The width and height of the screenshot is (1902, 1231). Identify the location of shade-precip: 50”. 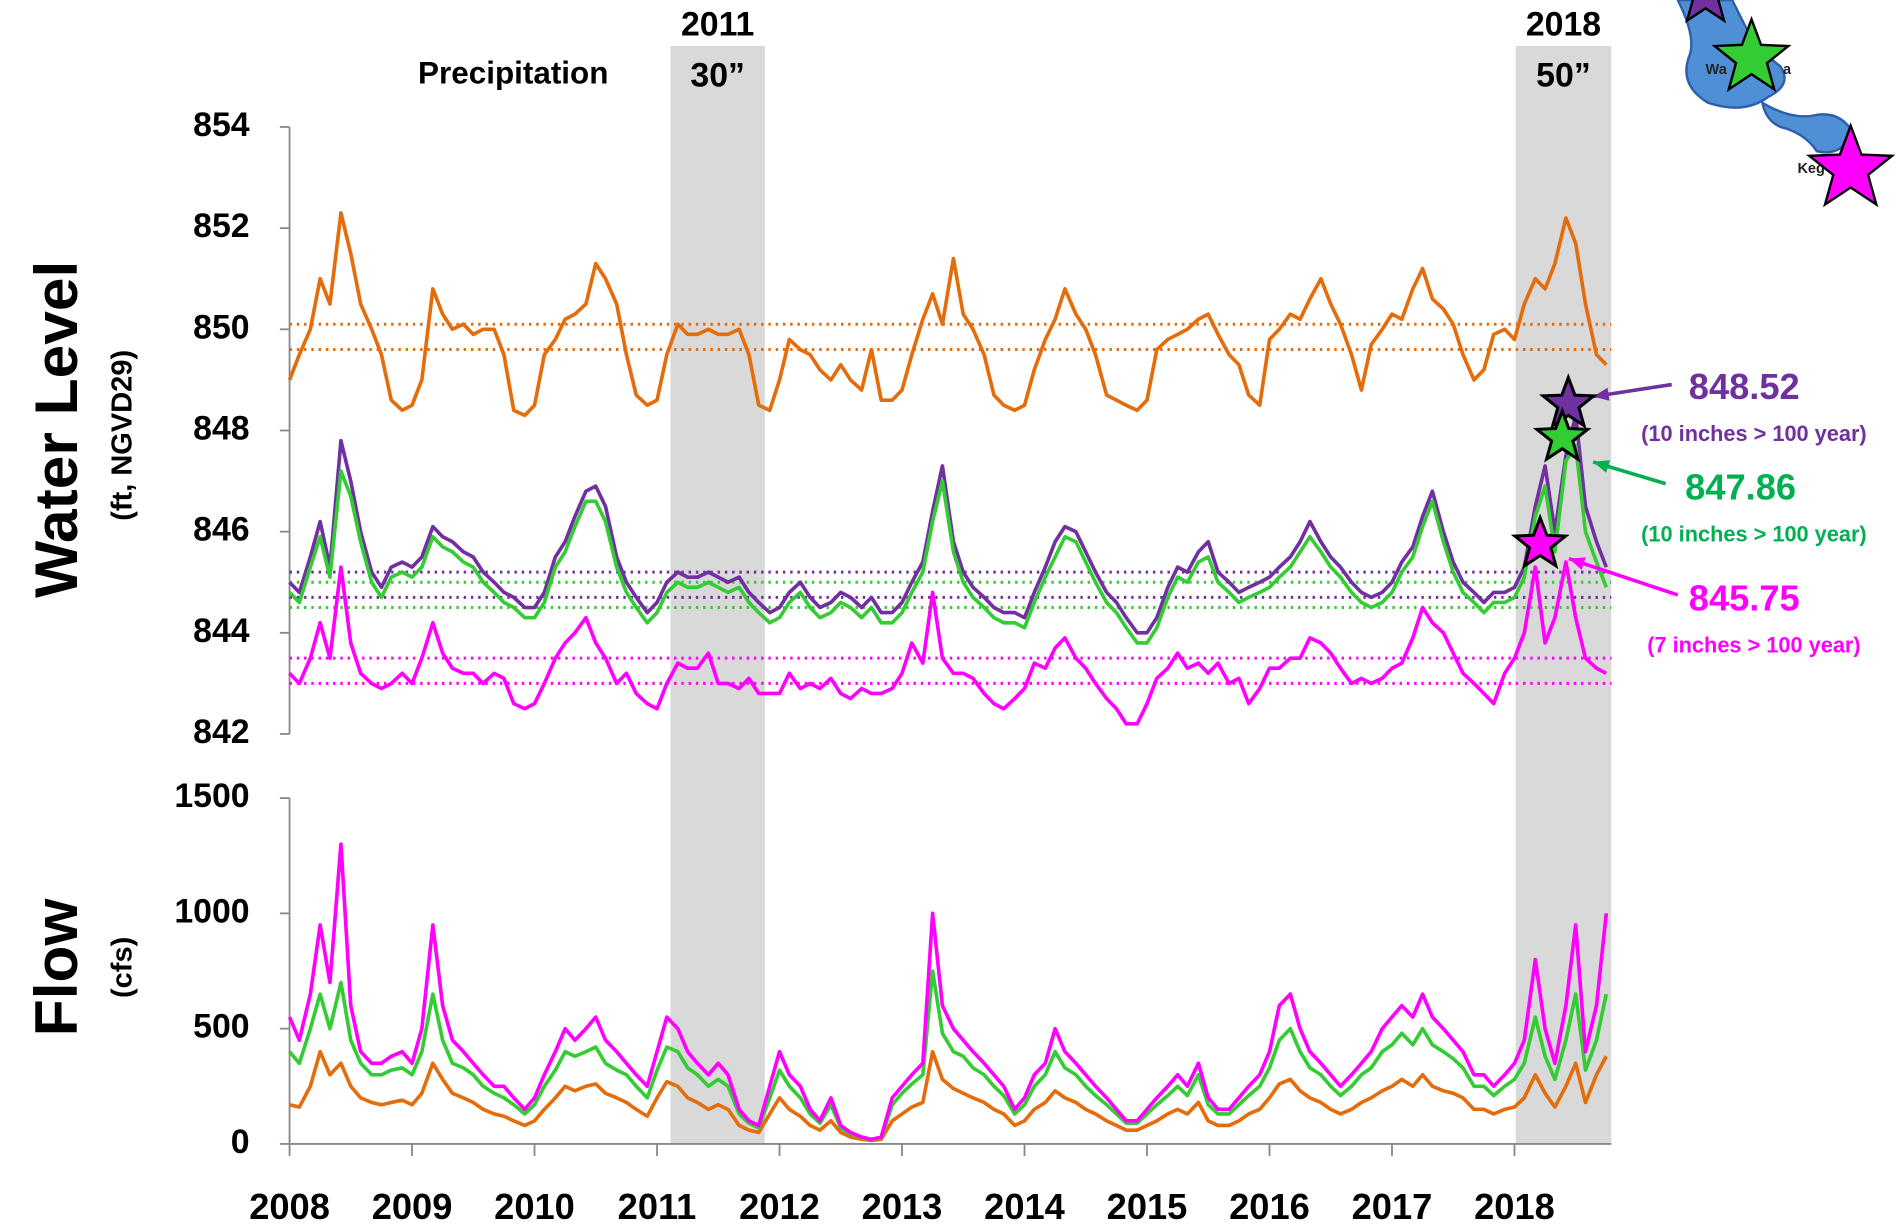
(1563, 75).